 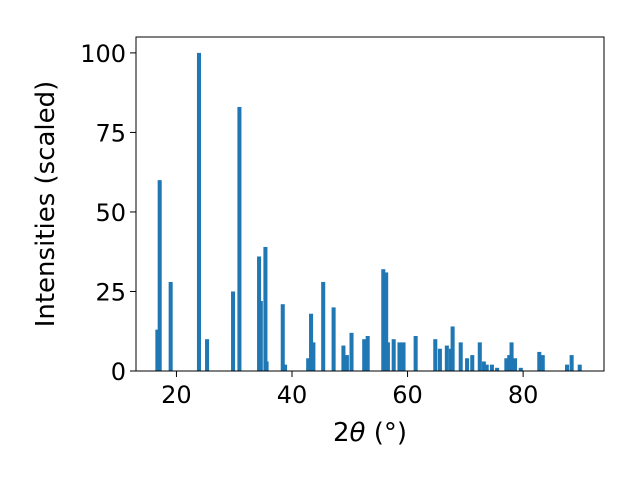 What do you see at coordinates (523, 395) in the screenshot?
I see `x-tick-label: 80` at bounding box center [523, 395].